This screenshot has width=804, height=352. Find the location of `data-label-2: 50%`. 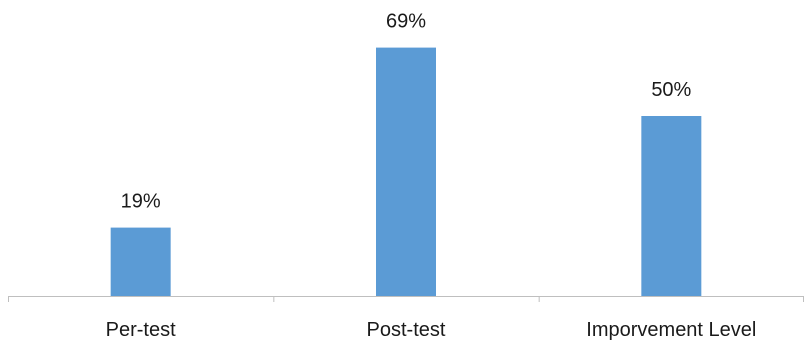

data-label-2: 50% is located at coordinates (671, 90).